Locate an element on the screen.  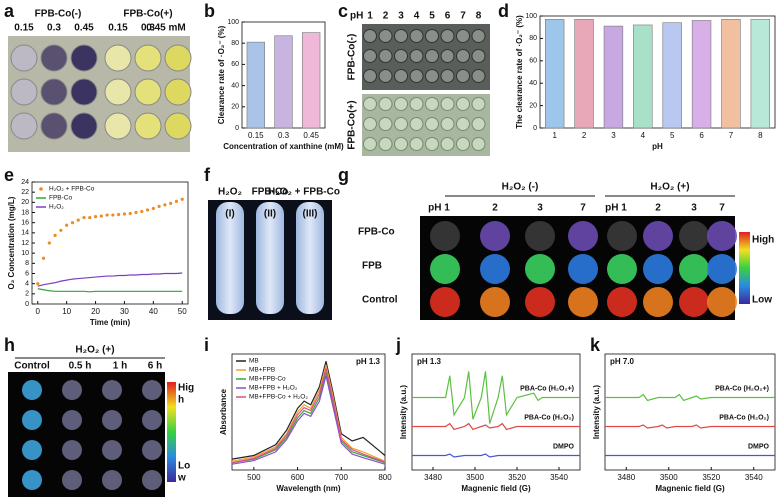
panel-letter: b is located at coordinates (209, 11).